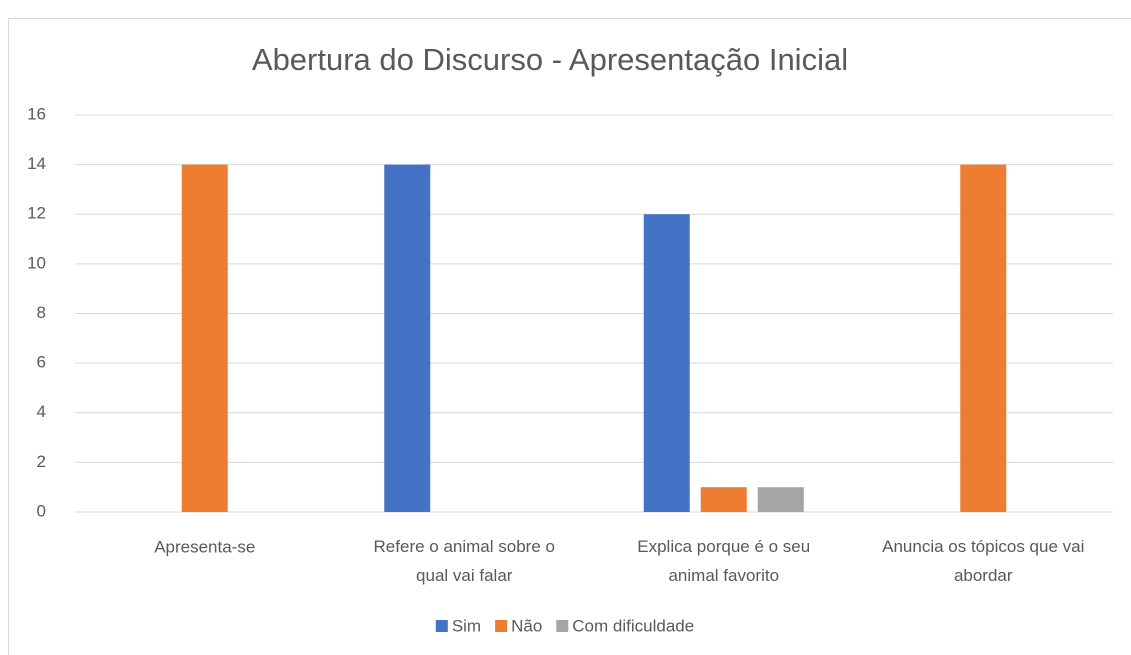  What do you see at coordinates (41, 312) in the screenshot?
I see `y-tick-label: 8` at bounding box center [41, 312].